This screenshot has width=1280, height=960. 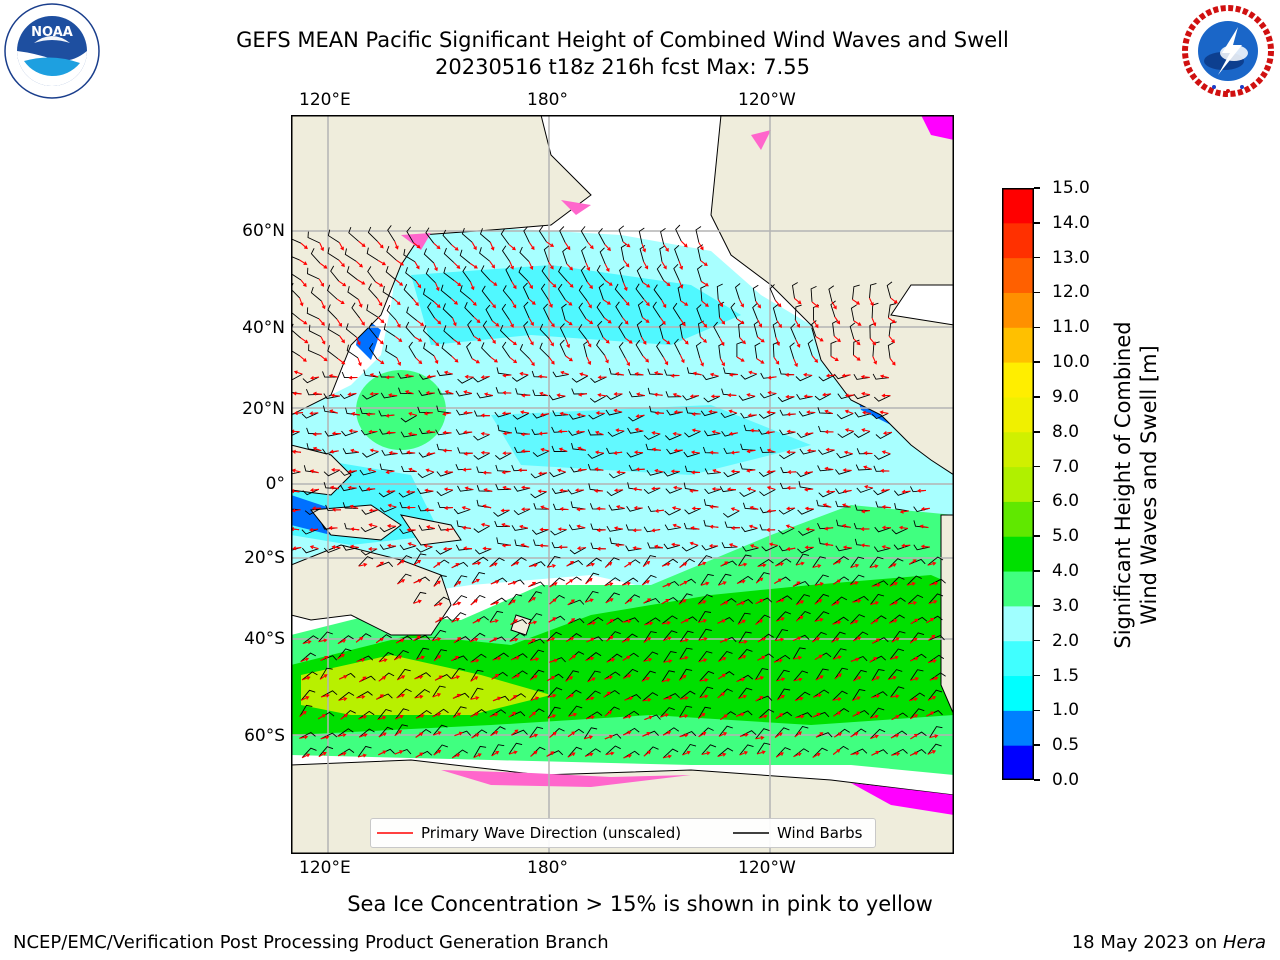 What do you see at coordinates (1037, 362) in the screenshot?
I see `colorbar-tick-mark` at bounding box center [1037, 362].